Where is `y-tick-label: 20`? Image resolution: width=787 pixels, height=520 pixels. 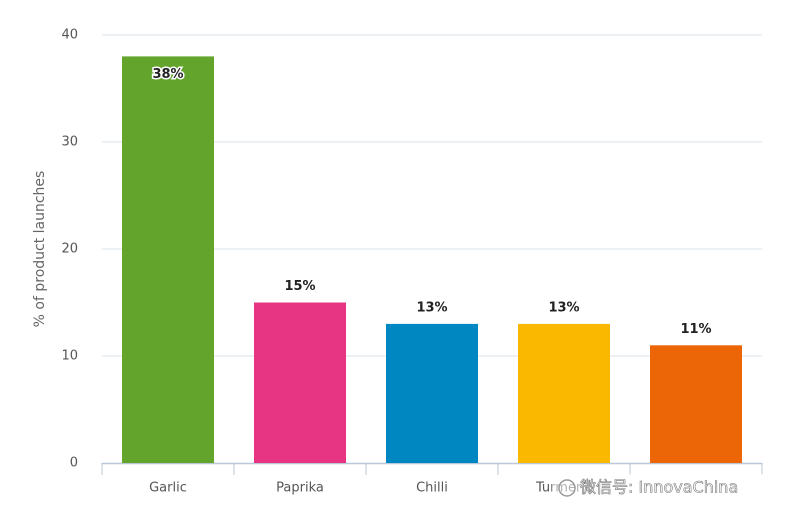
y-tick-label: 20 is located at coordinates (69, 249).